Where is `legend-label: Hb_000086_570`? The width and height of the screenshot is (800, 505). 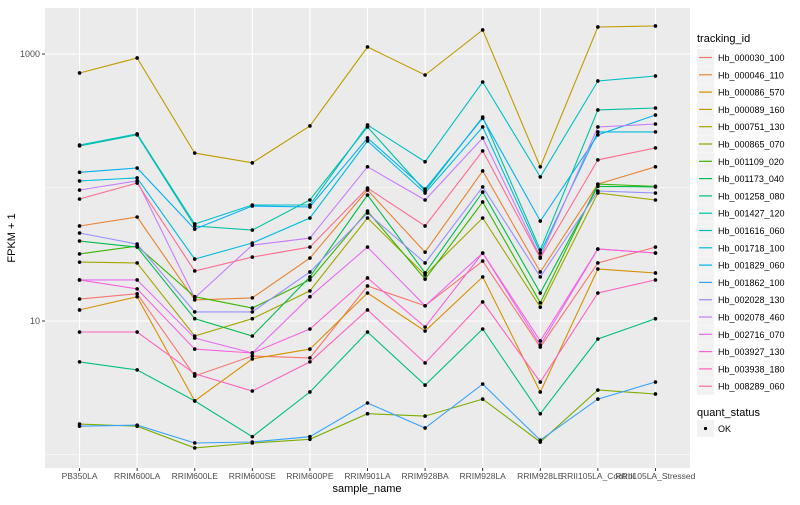
legend-label: Hb_000086_570 is located at coordinates (751, 93).